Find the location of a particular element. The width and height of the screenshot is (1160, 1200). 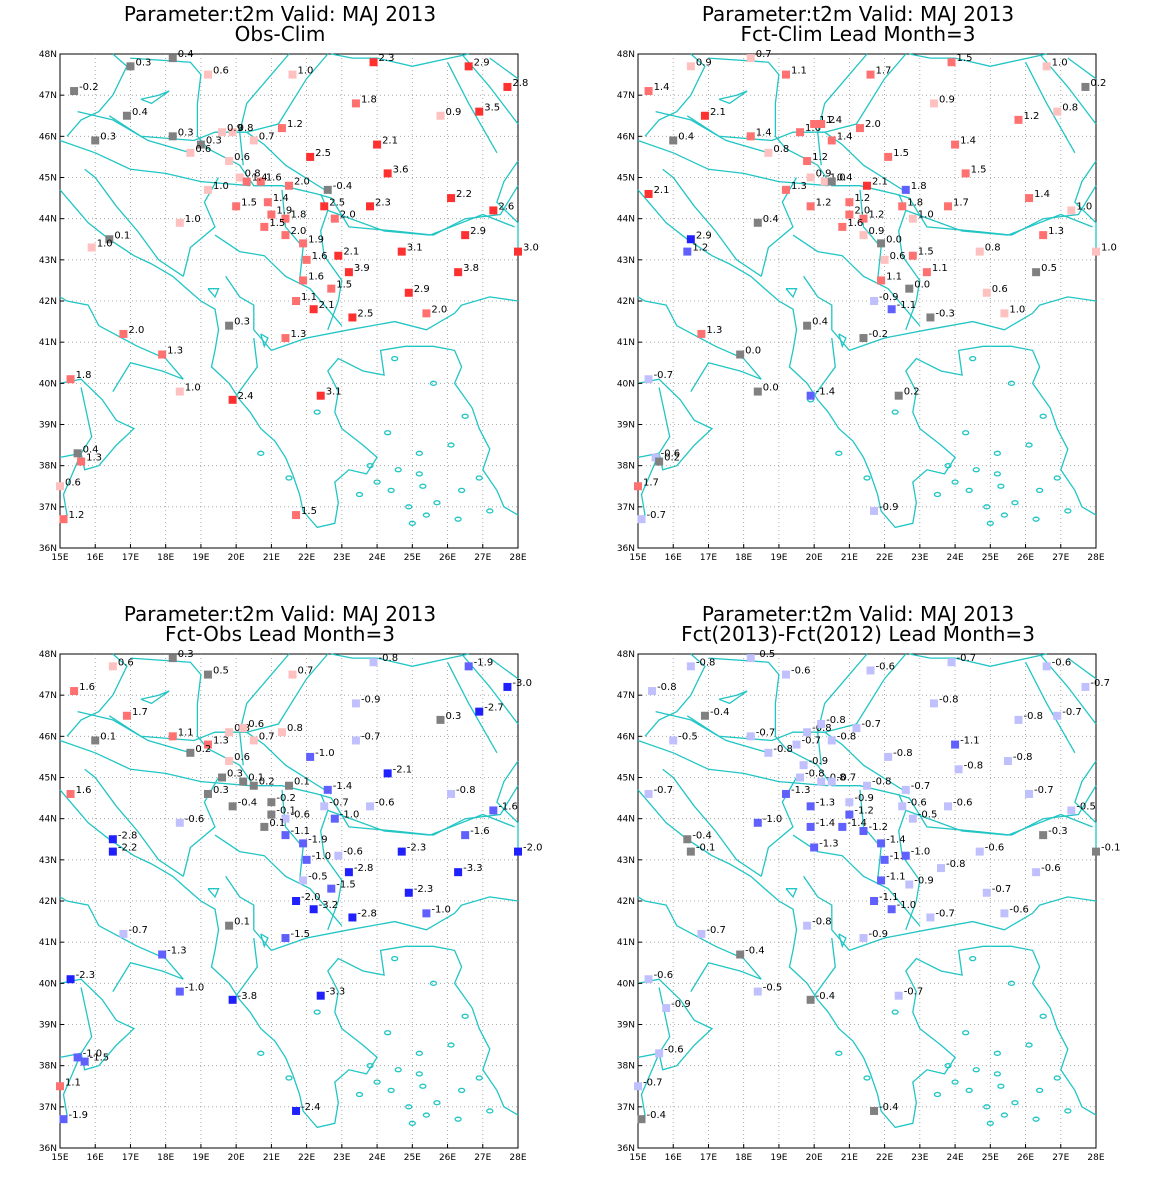

station-value-label: 0.3 is located at coordinates (214, 141).